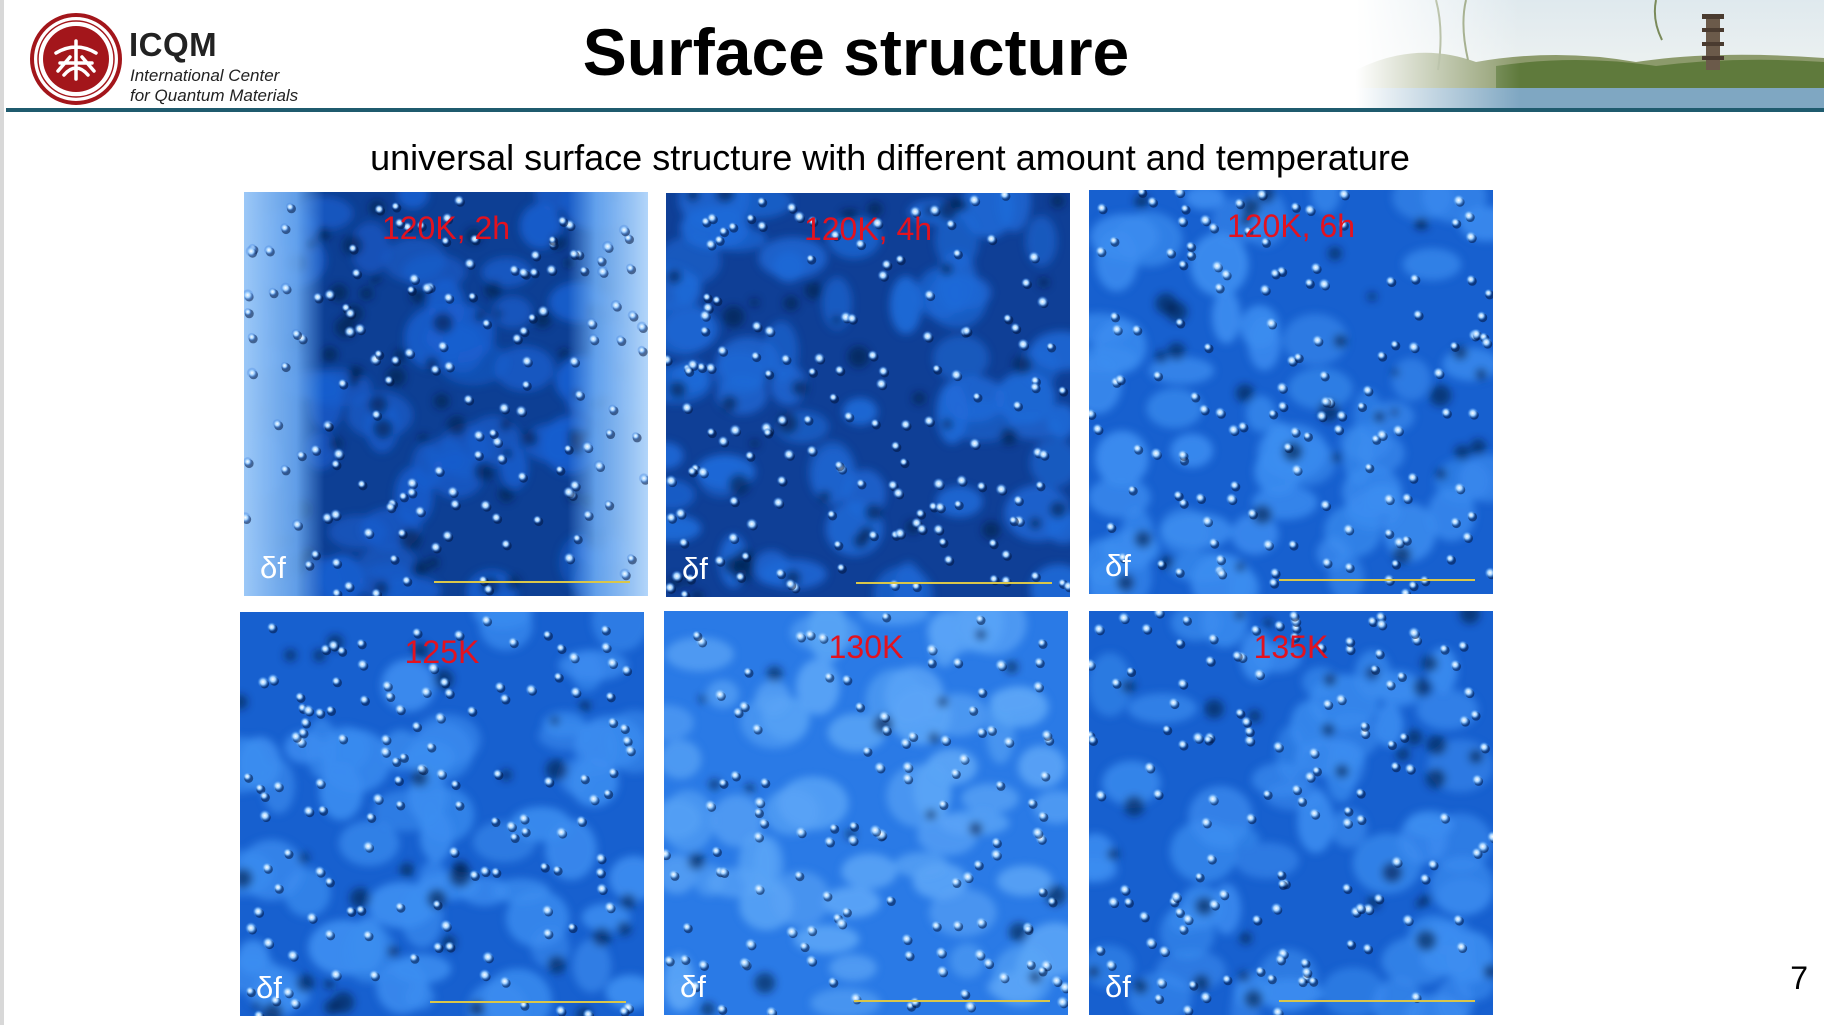  I want to click on logo-subtitle-line1: International Center, so click(205, 75).